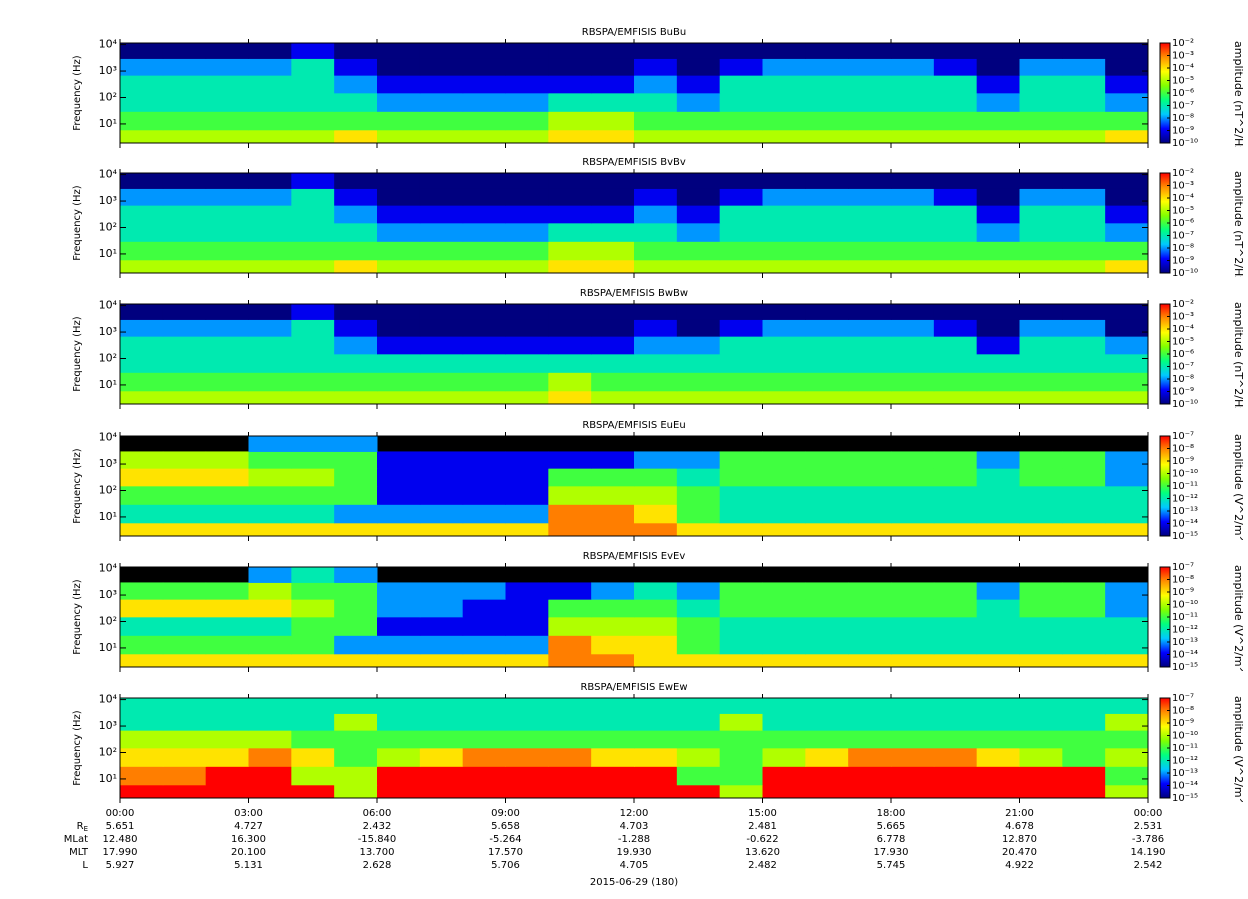 The image size is (1248, 899). Describe the element at coordinates (76, 839) in the screenshot. I see `ephemeris-label: MLat` at that location.